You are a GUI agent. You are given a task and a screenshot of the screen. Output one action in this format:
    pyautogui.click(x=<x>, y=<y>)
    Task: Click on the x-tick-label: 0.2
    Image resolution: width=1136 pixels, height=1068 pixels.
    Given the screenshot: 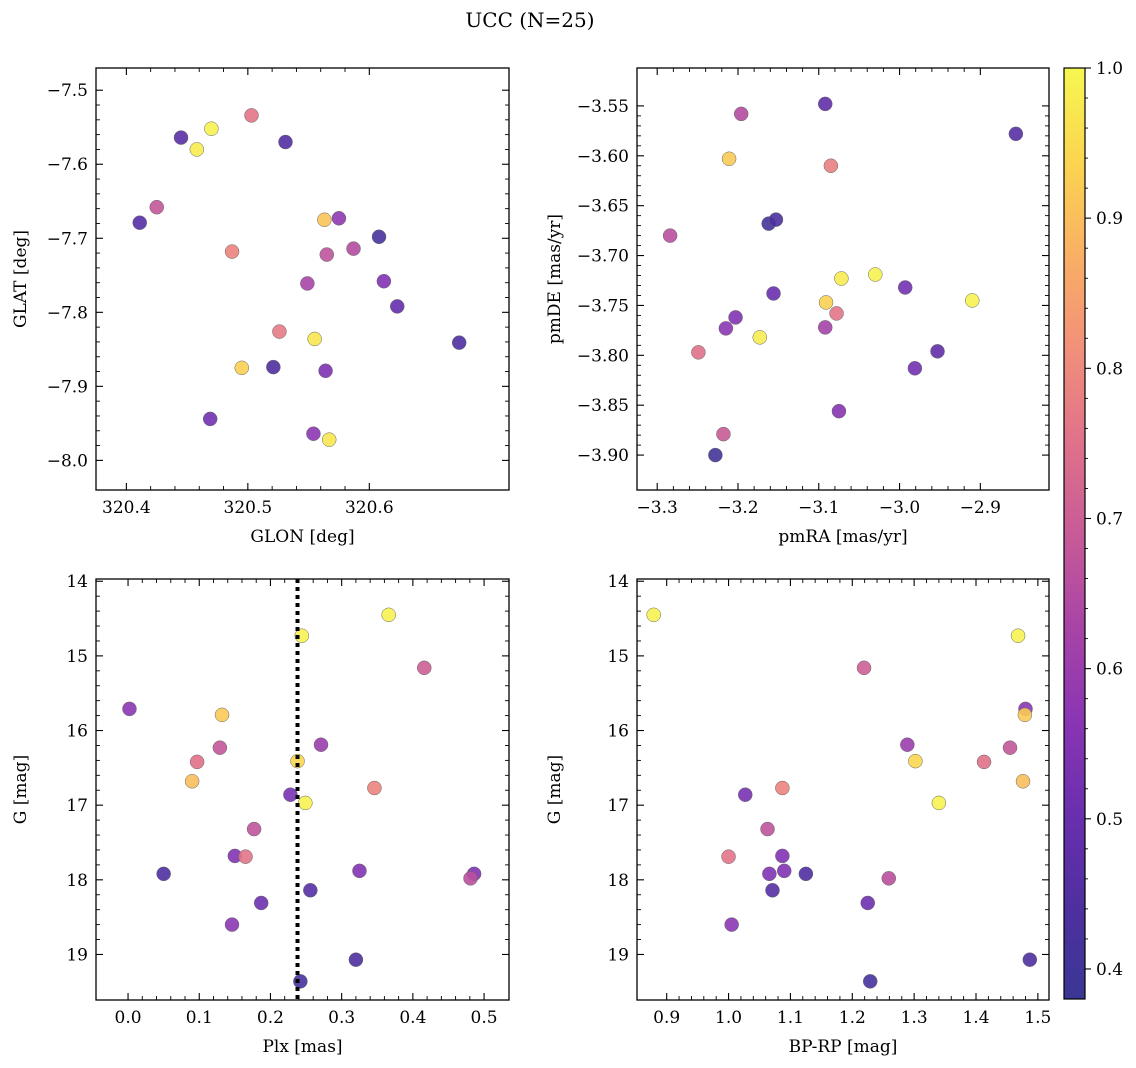 What is the action you would take?
    pyautogui.click(x=270, y=1018)
    